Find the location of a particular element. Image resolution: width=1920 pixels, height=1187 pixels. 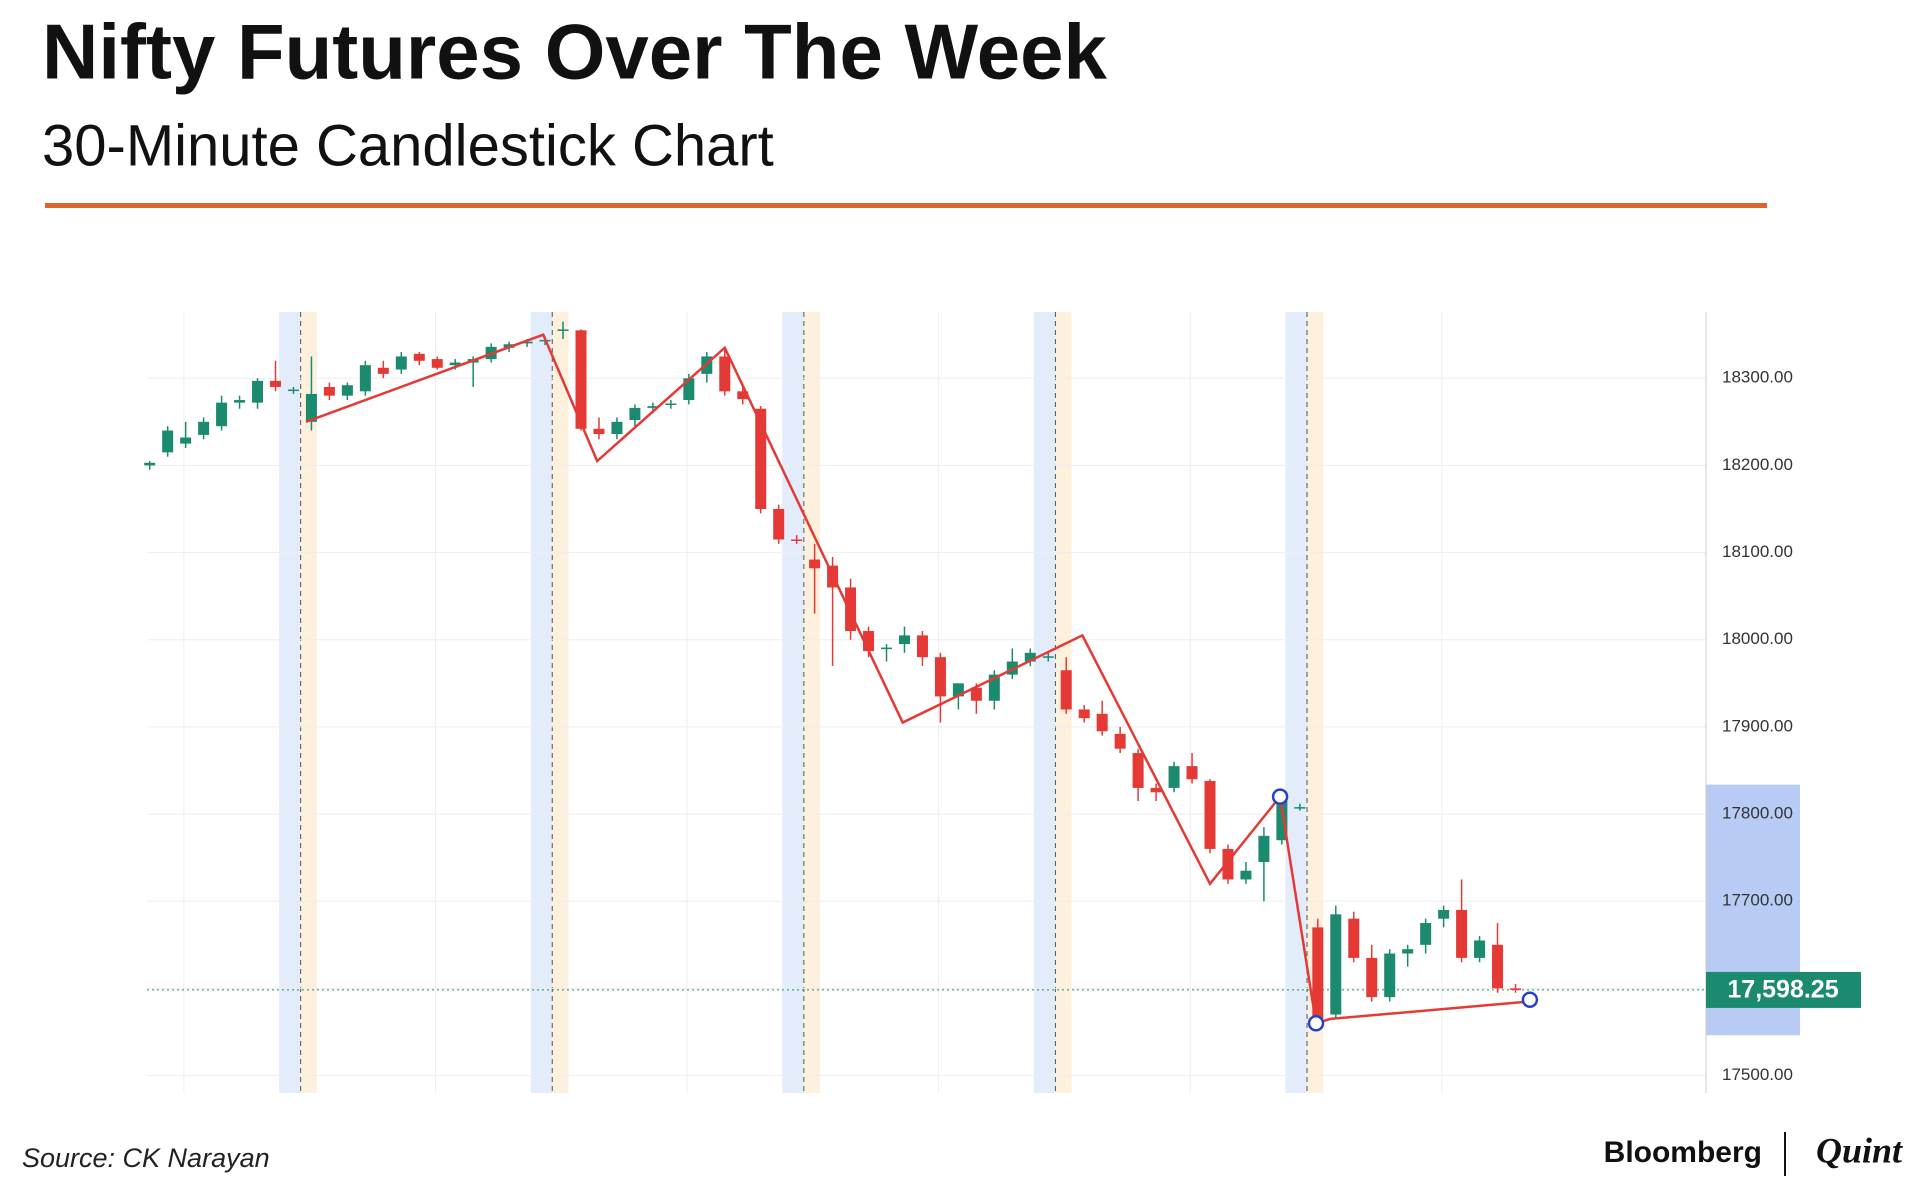

y-tick-label: 17700.00 is located at coordinates (1757, 900).